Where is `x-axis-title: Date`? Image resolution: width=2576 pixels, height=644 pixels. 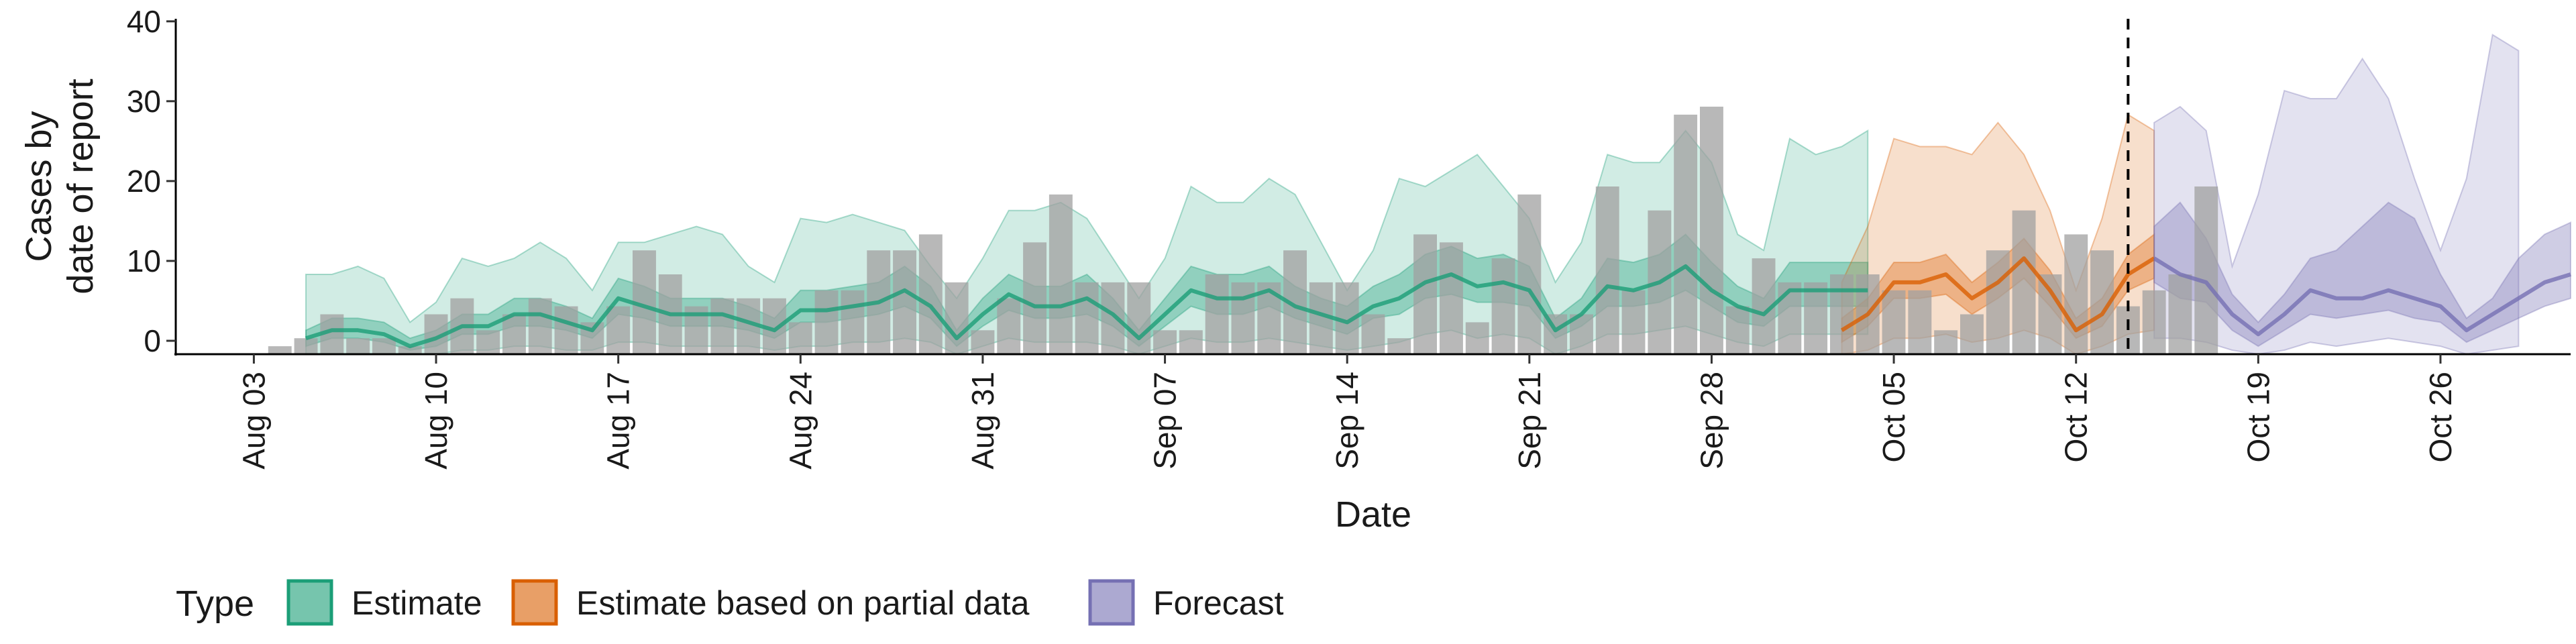 x-axis-title: Date is located at coordinates (1373, 514).